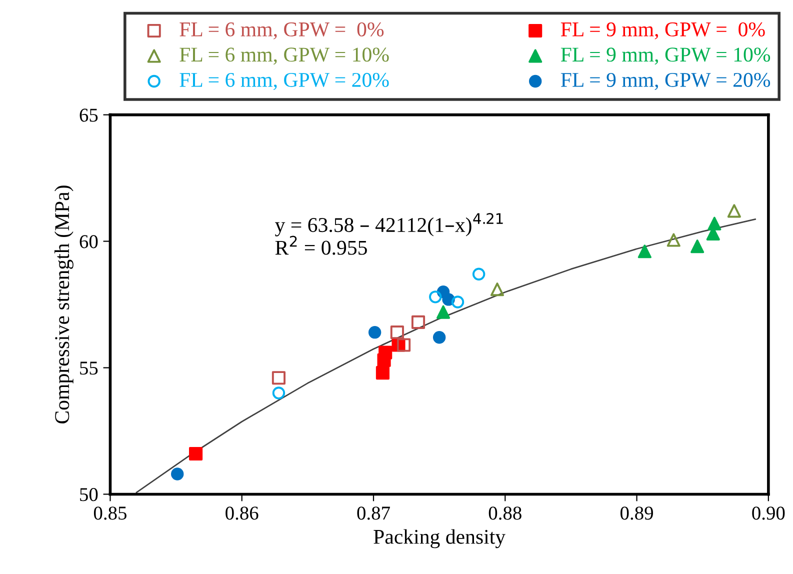  I want to click on x-tick-label: 0.85, so click(110, 513).